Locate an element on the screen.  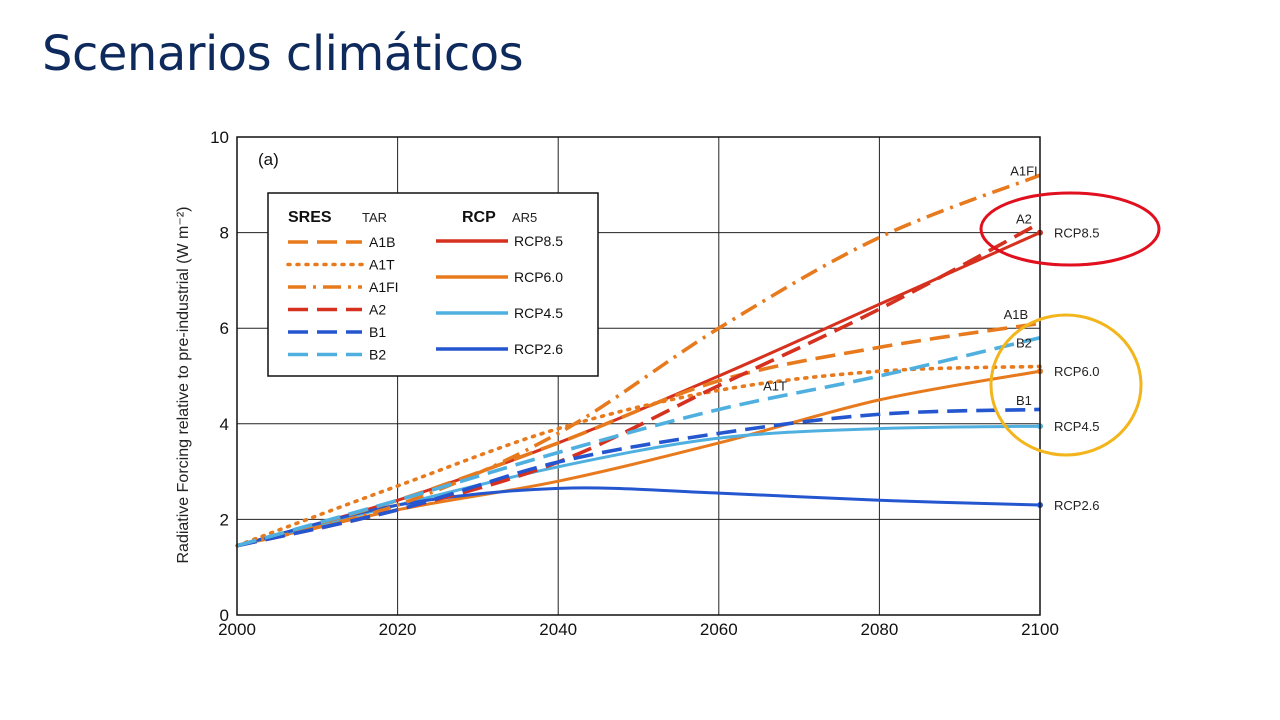
legend-item-label: RCP4.5 is located at coordinates (538, 313).